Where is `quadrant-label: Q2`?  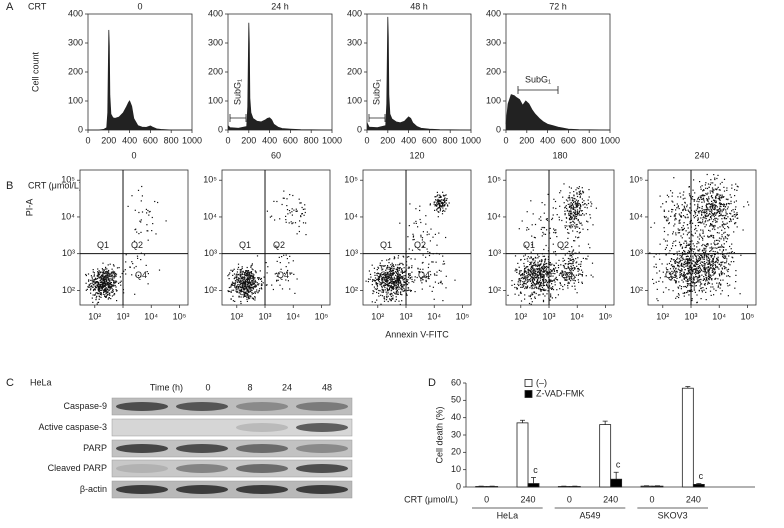 quadrant-label: Q2 is located at coordinates (279, 245).